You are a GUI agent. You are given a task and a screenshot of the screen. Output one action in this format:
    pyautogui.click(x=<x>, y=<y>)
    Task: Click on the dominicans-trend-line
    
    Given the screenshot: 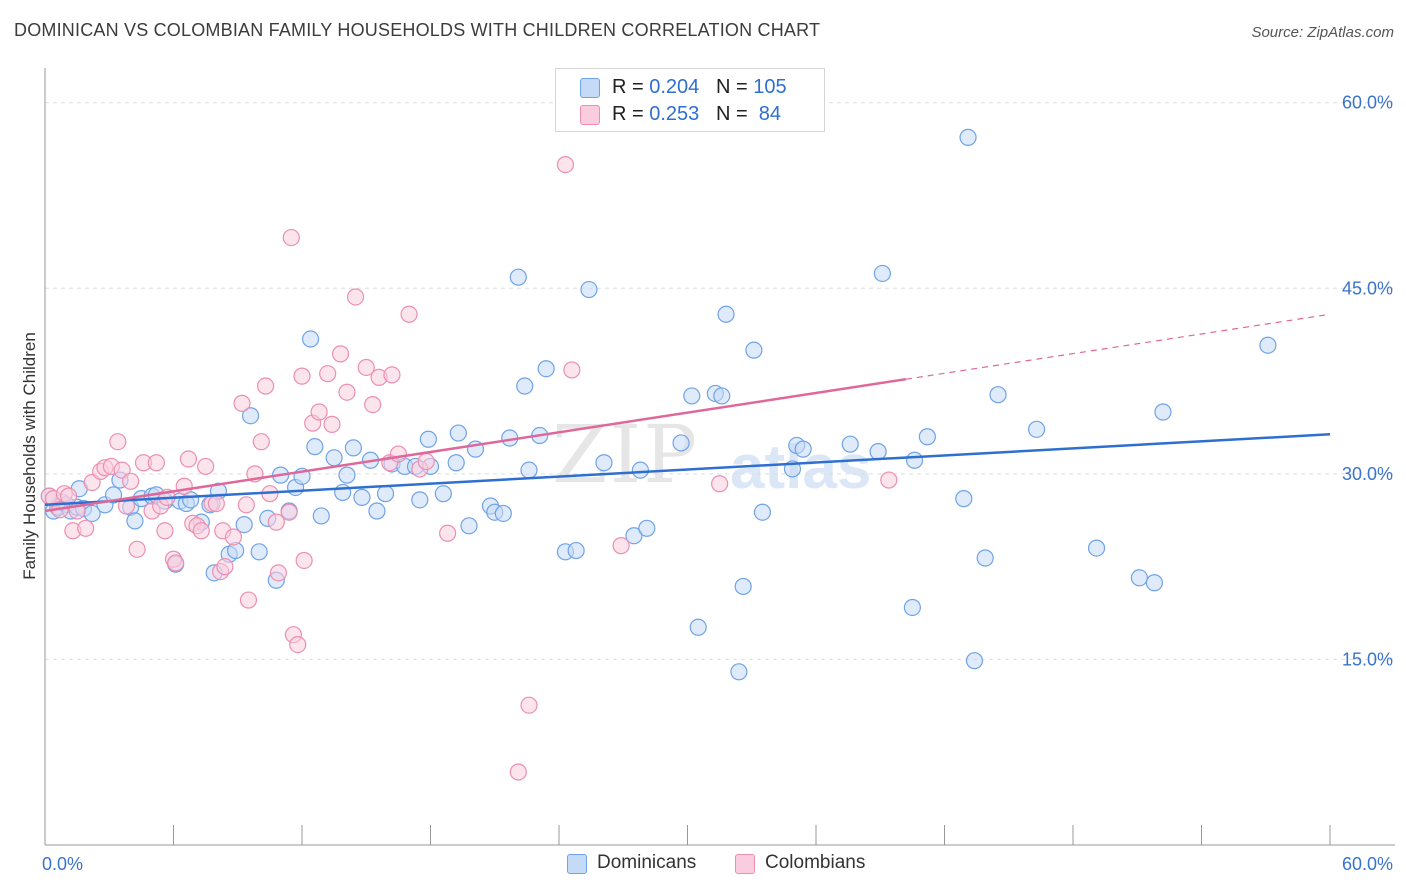 What is the action you would take?
    pyautogui.click(x=687, y=470)
    